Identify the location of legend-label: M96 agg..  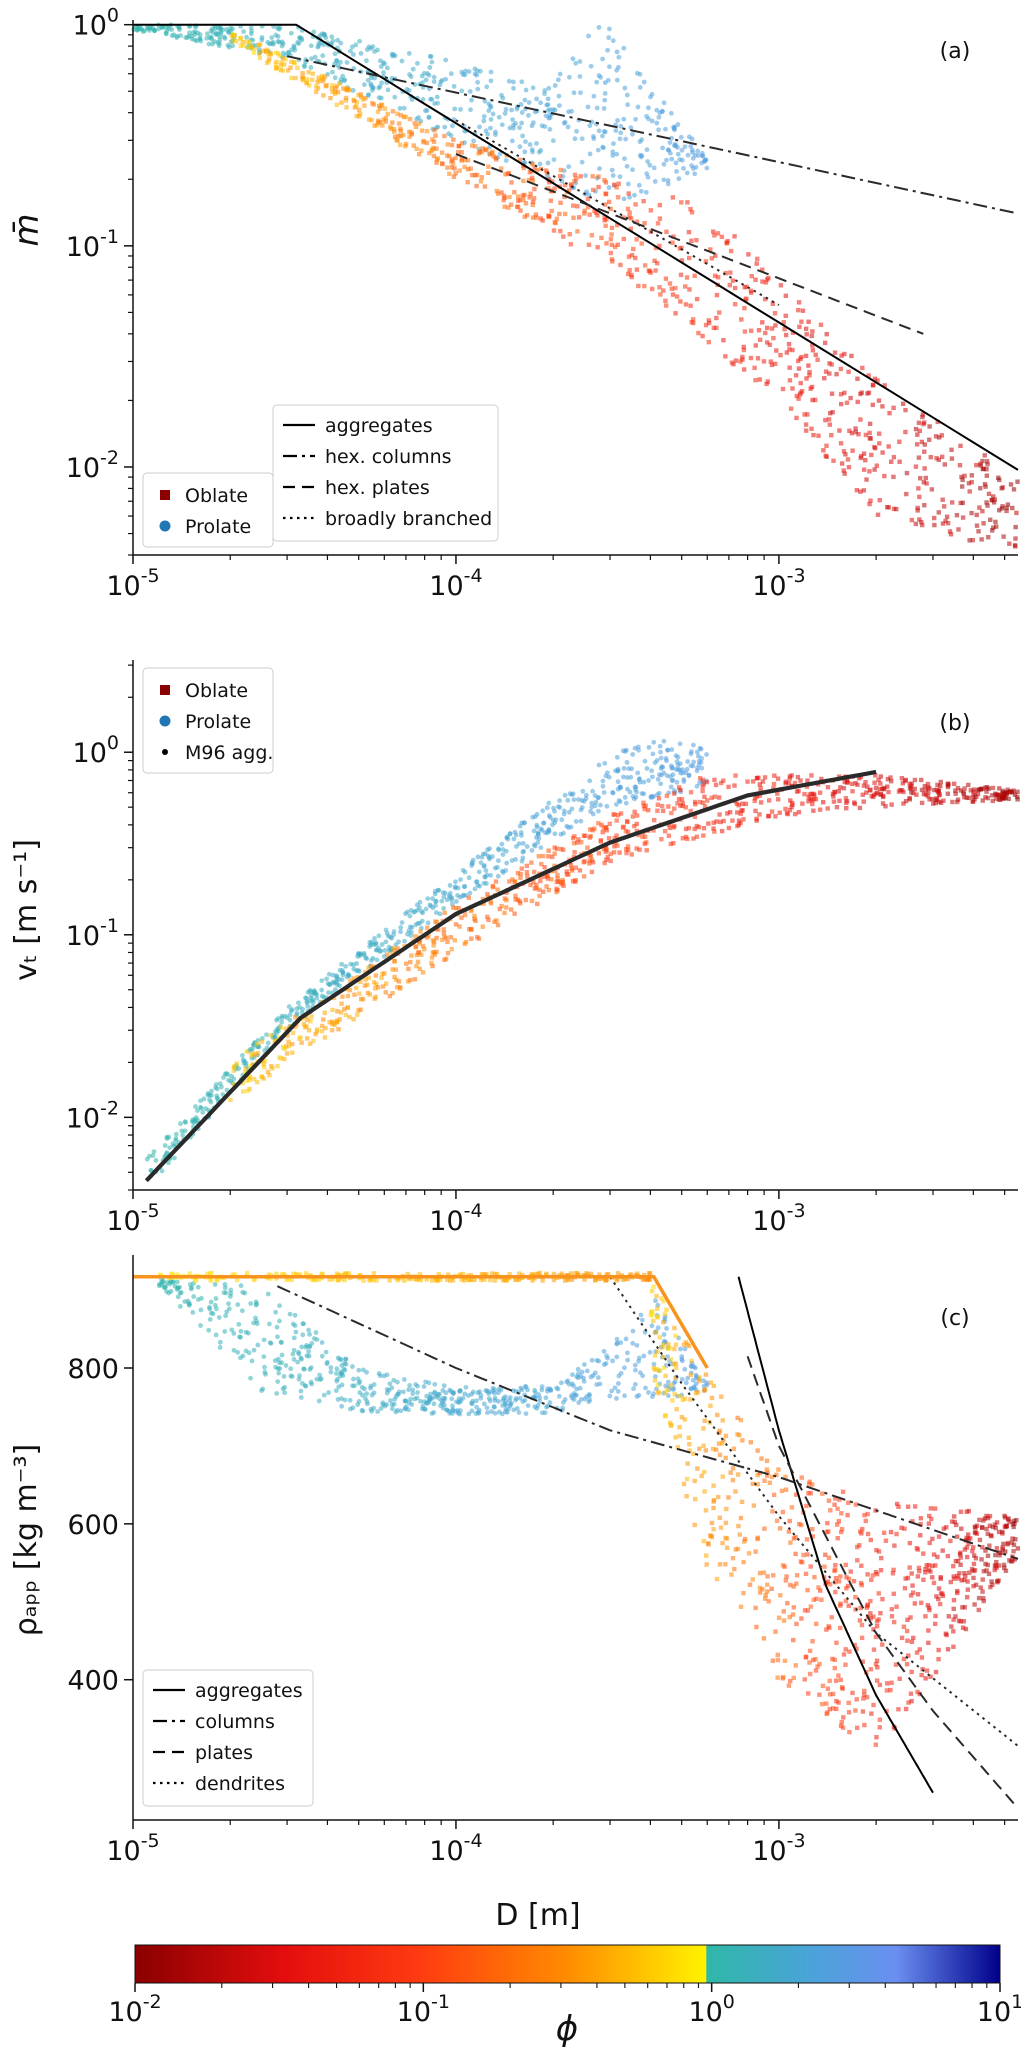
(229, 753).